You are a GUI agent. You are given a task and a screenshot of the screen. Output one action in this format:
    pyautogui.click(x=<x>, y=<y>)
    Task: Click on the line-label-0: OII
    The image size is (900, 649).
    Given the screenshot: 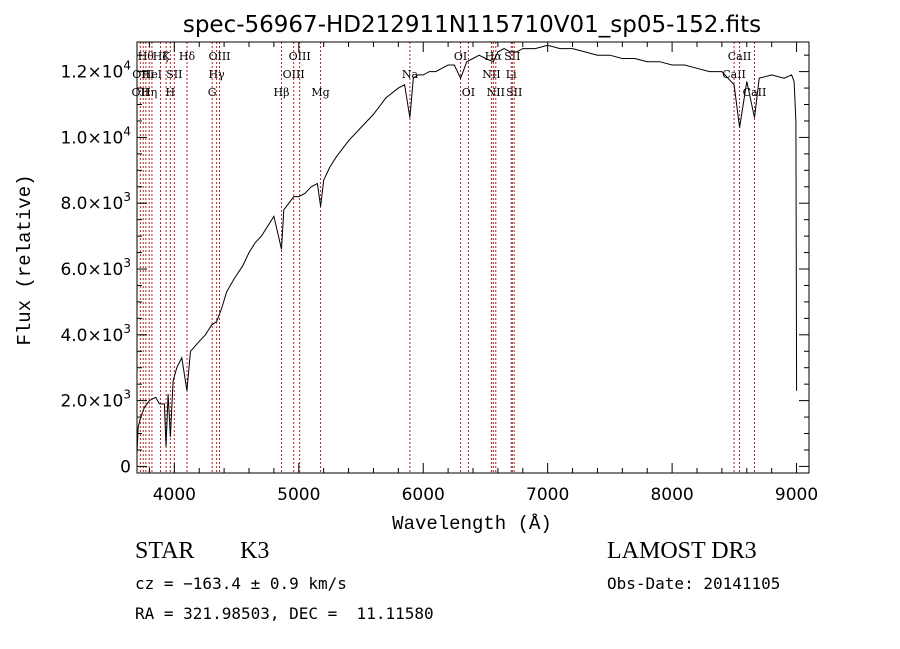 What is the action you would take?
    pyautogui.click(x=141, y=92)
    